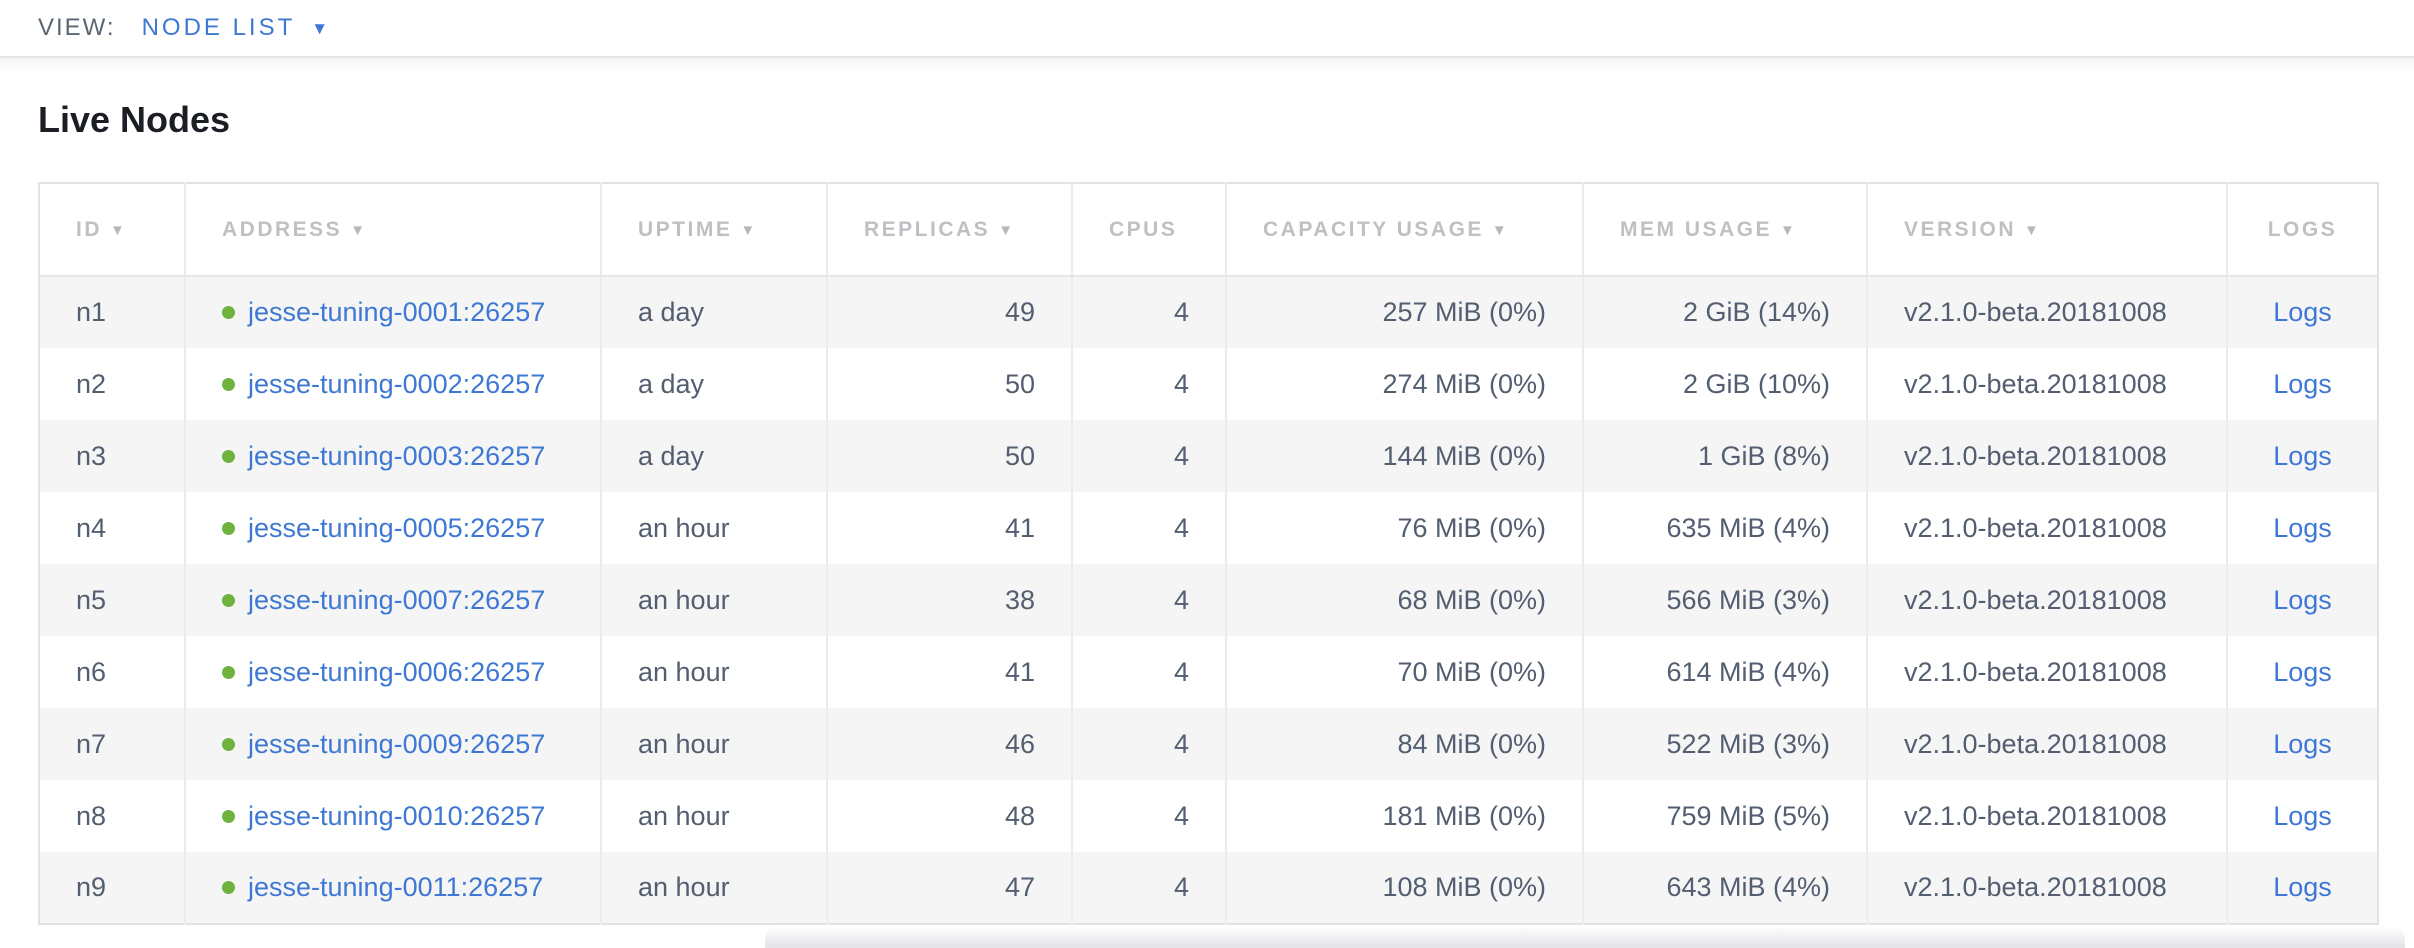  Describe the element at coordinates (927, 229) in the screenshot. I see `column-label: REPLICAS` at that location.